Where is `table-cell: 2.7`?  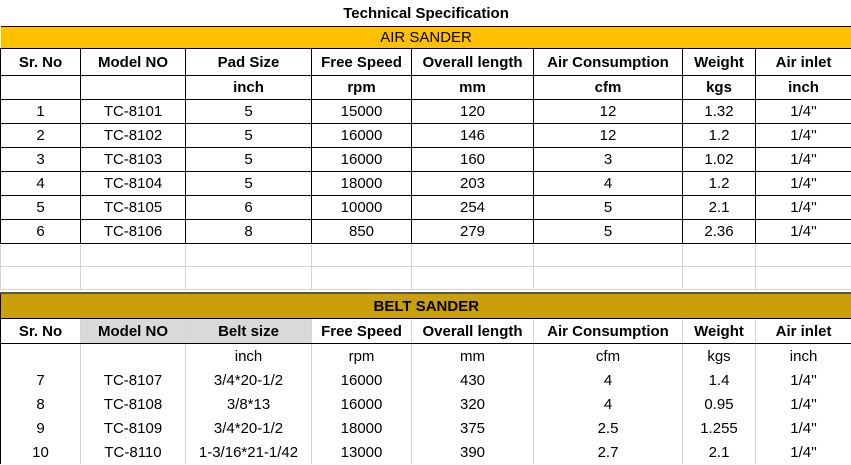 table-cell: 2.7 is located at coordinates (608, 452).